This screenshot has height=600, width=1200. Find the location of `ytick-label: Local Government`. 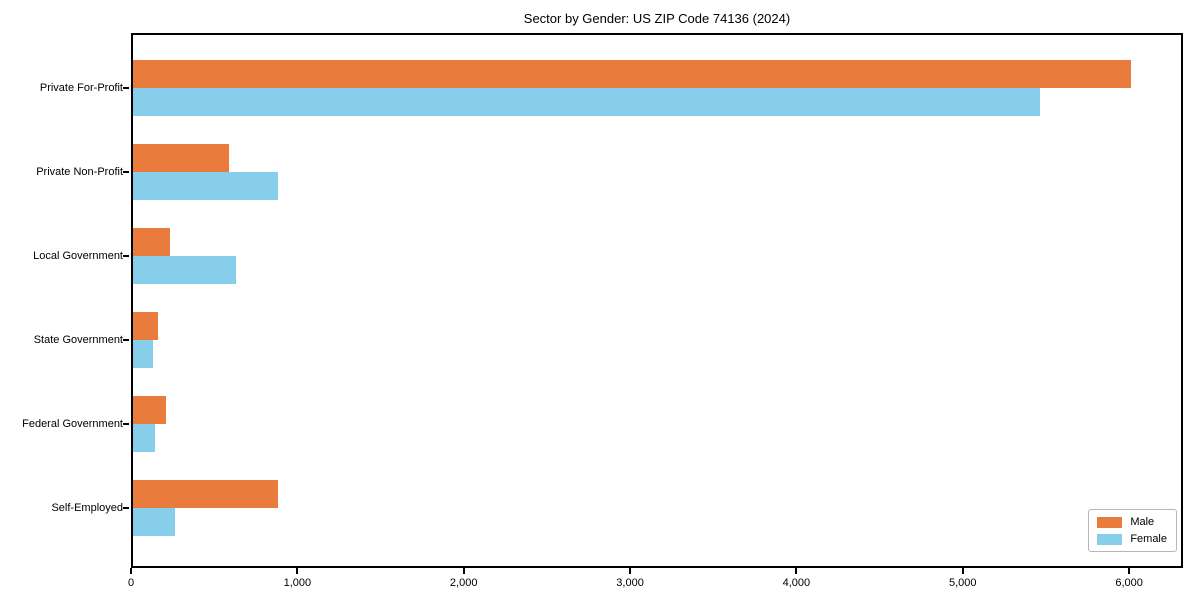

ytick-label: Local Government is located at coordinates (78, 256).